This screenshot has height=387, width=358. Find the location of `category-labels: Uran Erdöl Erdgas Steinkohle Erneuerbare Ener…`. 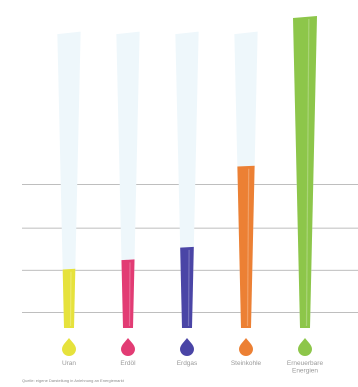

category-labels: Uran Erdöl Erdgas Steinkohle Erneuerbare Ener… is located at coordinates (192, 367).